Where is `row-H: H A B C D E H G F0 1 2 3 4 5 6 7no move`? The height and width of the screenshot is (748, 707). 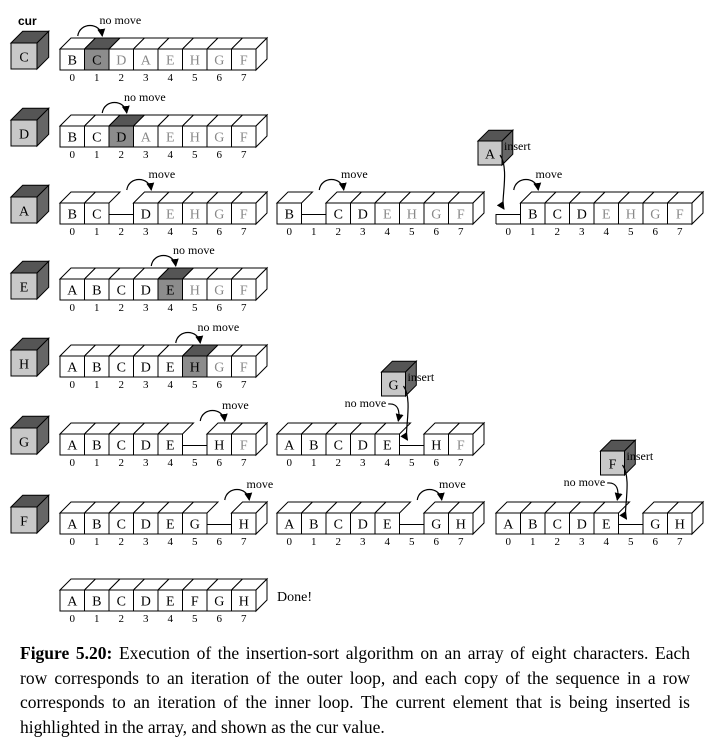
row-H: H A B C D E H G F0 1 2 3 4 5 6 7no move is located at coordinates (139, 355).